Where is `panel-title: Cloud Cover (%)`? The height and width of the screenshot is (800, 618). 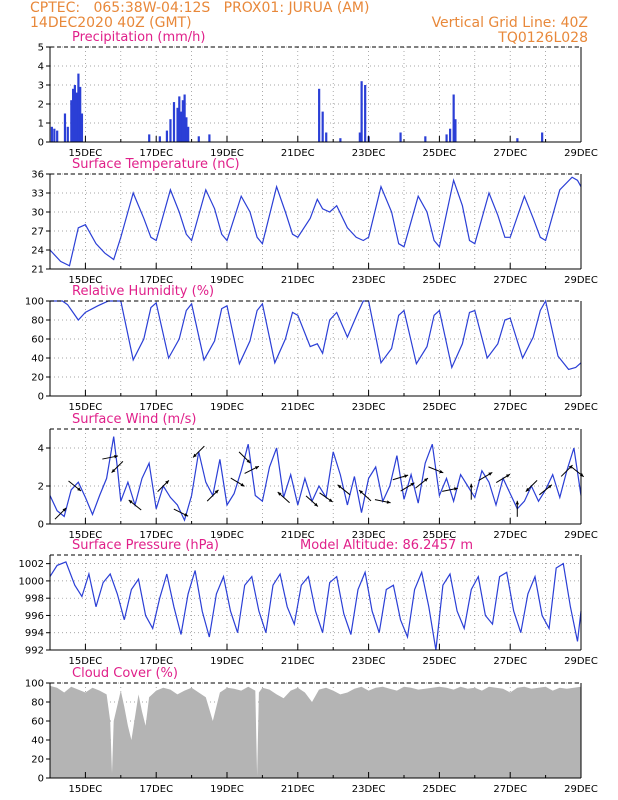
panel-title: Cloud Cover (%) is located at coordinates (125, 673).